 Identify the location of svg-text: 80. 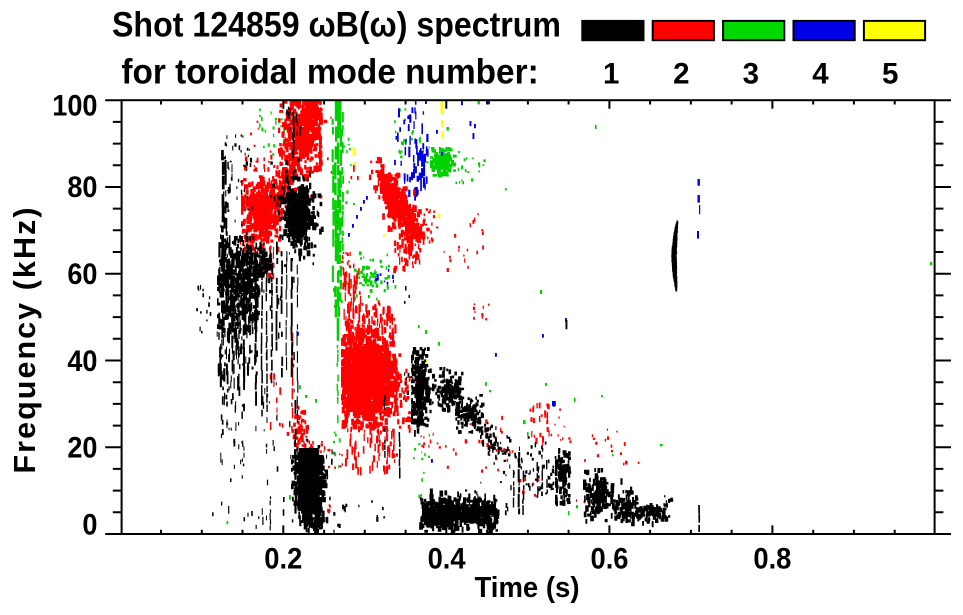
(82, 187).